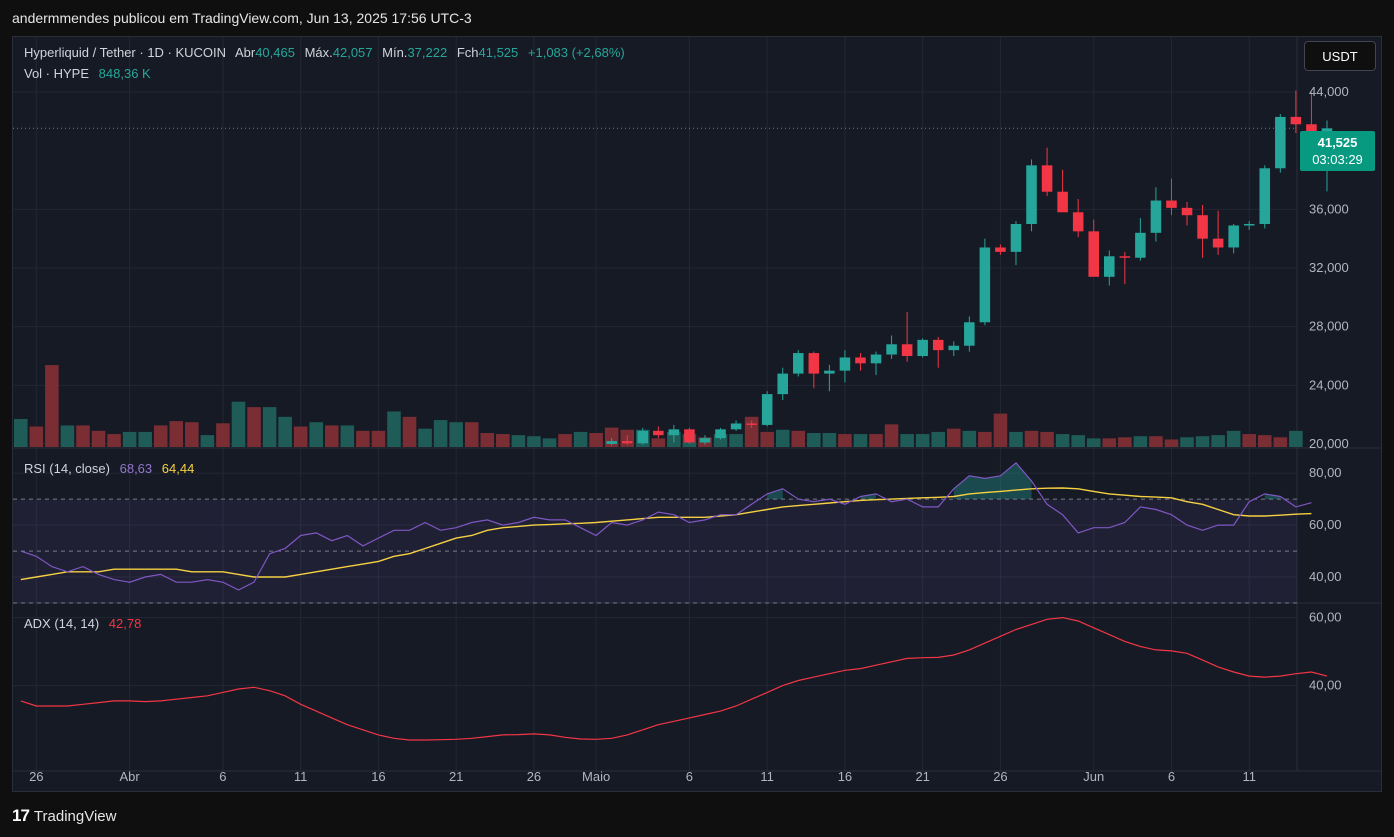 The image size is (1394, 837). I want to click on volume-label: Vol · HYPE, so click(57, 73).